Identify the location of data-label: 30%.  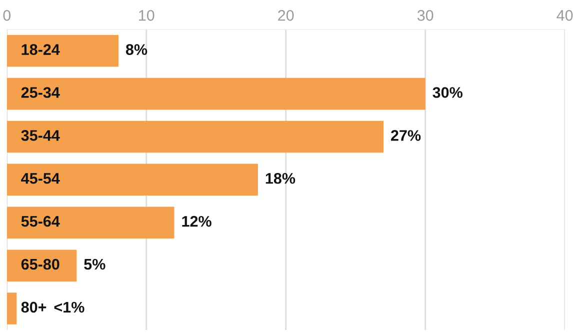
(447, 92).